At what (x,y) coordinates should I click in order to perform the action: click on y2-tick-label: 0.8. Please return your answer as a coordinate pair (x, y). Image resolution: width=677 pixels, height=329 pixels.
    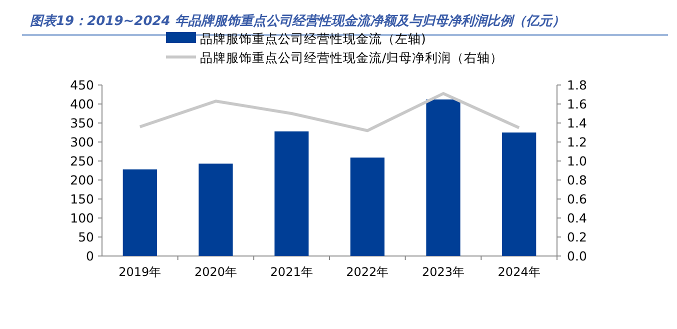
    Looking at the image, I should click on (577, 180).